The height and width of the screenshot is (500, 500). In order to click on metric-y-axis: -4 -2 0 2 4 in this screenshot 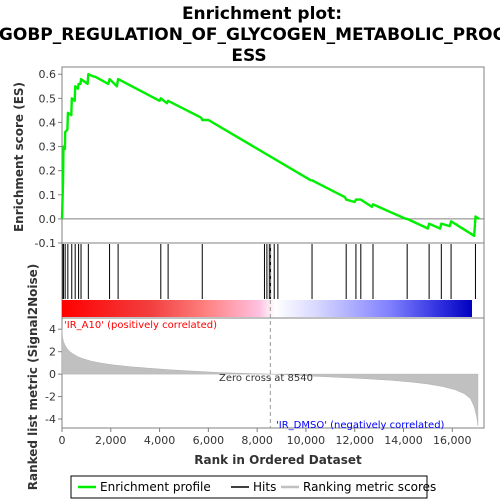, I will do `click(53, 374)`.